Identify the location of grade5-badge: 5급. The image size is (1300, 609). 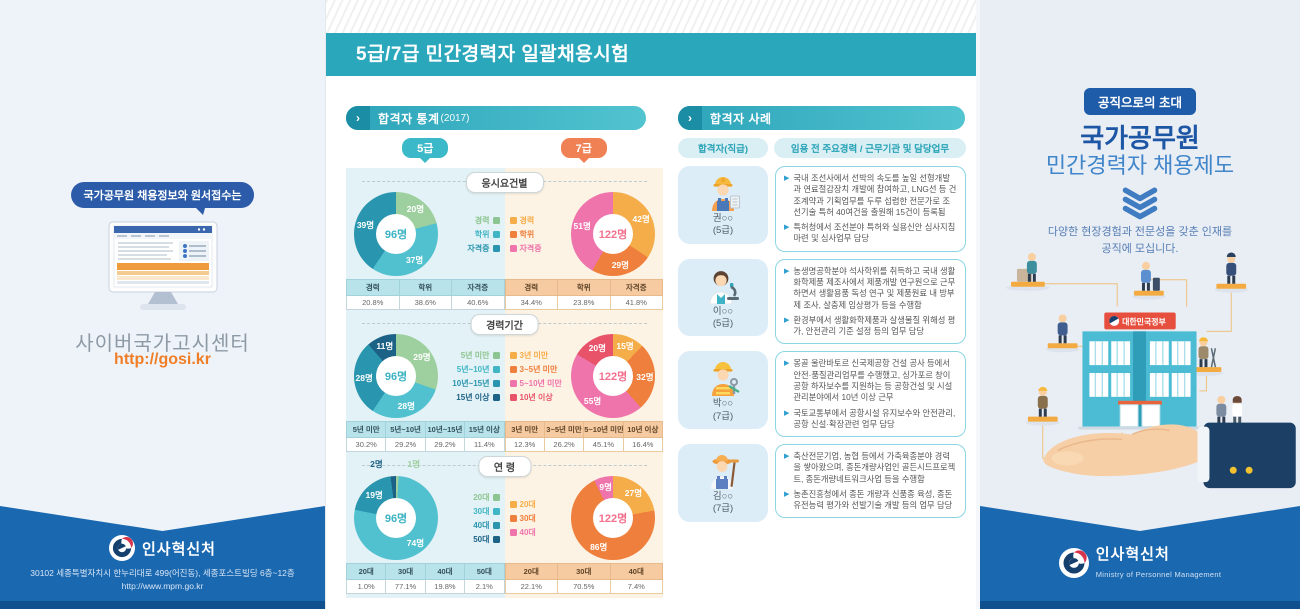
(425, 148).